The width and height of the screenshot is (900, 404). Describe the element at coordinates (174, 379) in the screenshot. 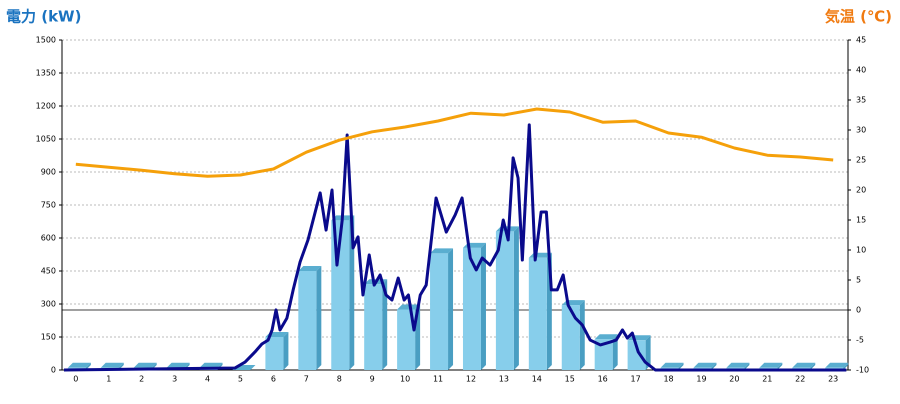

I see `x-tick-label: 3` at that location.